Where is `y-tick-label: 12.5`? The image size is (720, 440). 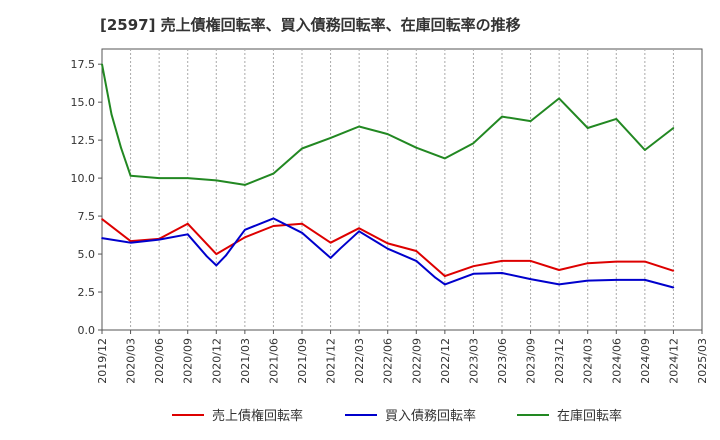 y-tick-label: 12.5 is located at coordinates (83, 140).